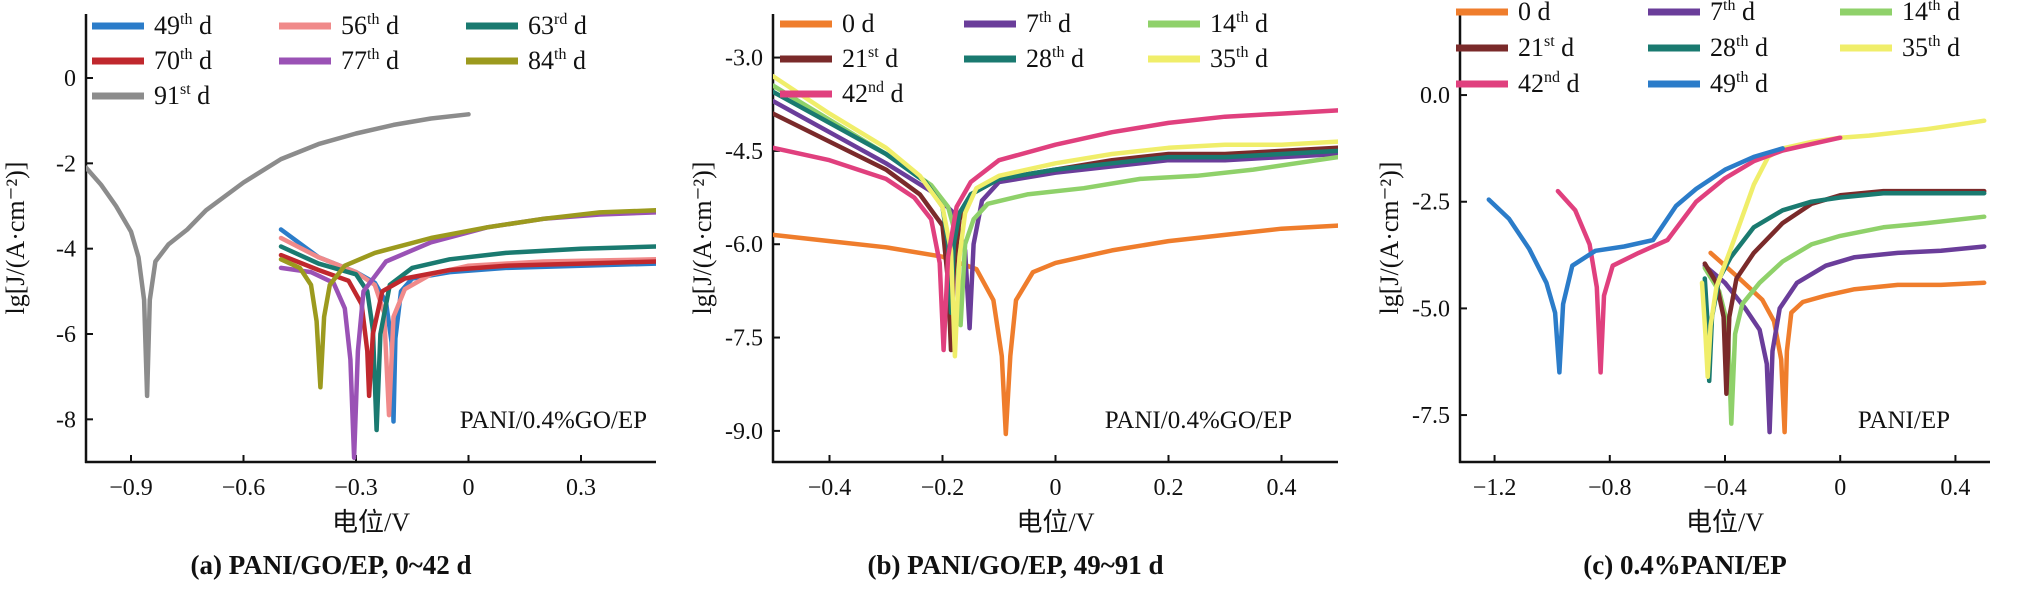 This screenshot has width=2017, height=603. Describe the element at coordinates (1431, 203) in the screenshot. I see `y-tick-label: -2.5` at that location.